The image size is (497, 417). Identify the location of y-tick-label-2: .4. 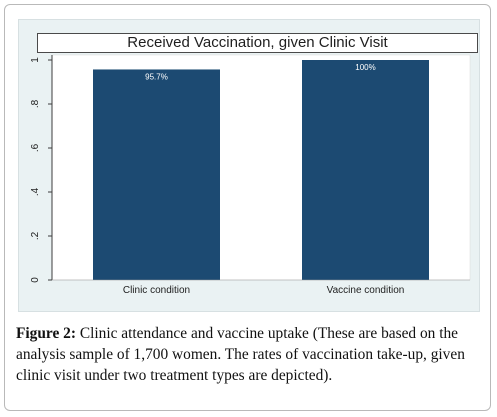
(35, 191).